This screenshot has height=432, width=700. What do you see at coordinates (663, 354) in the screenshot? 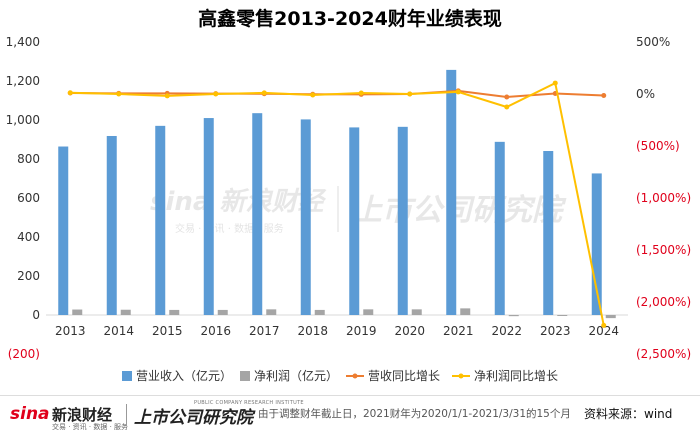
I see `y-right-tick-label: (2,500%)` at bounding box center [663, 354].